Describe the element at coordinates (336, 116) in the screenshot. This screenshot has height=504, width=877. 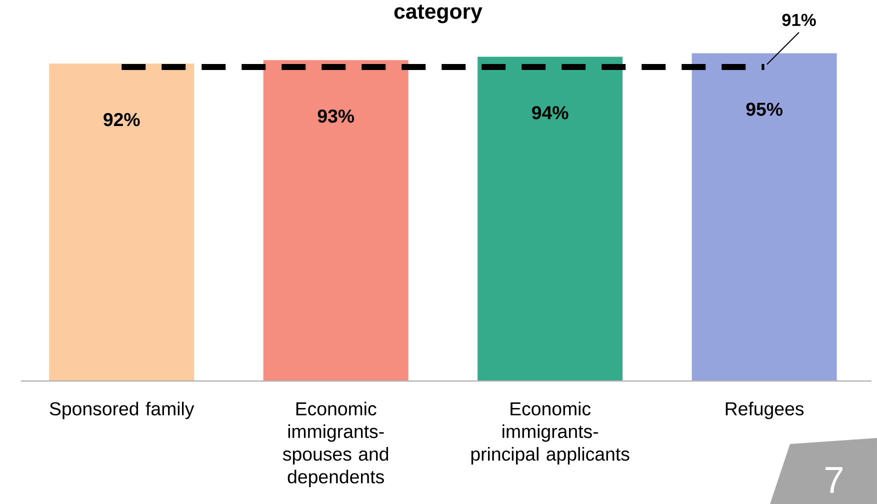
I see `data-label: 93%` at that location.